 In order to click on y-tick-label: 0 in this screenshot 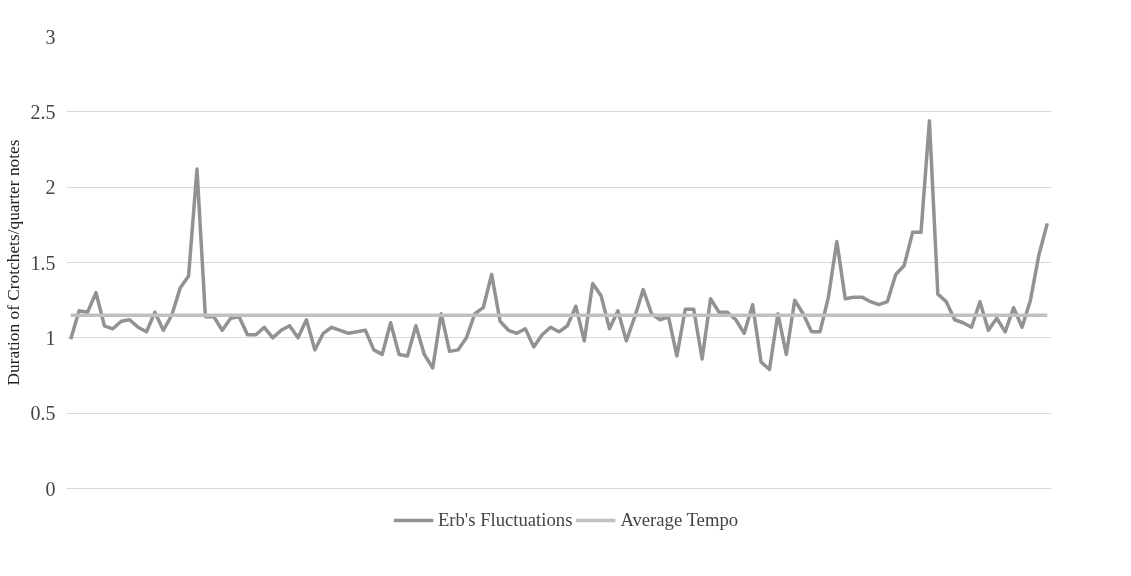, I will do `click(50, 488)`.